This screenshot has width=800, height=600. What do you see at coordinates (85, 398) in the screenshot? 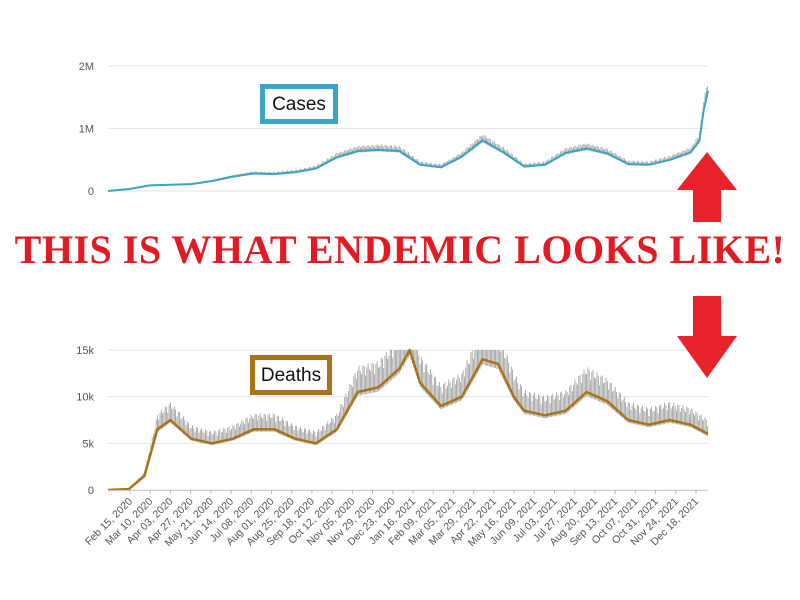
I see `y-tick-label: 10k` at bounding box center [85, 398].